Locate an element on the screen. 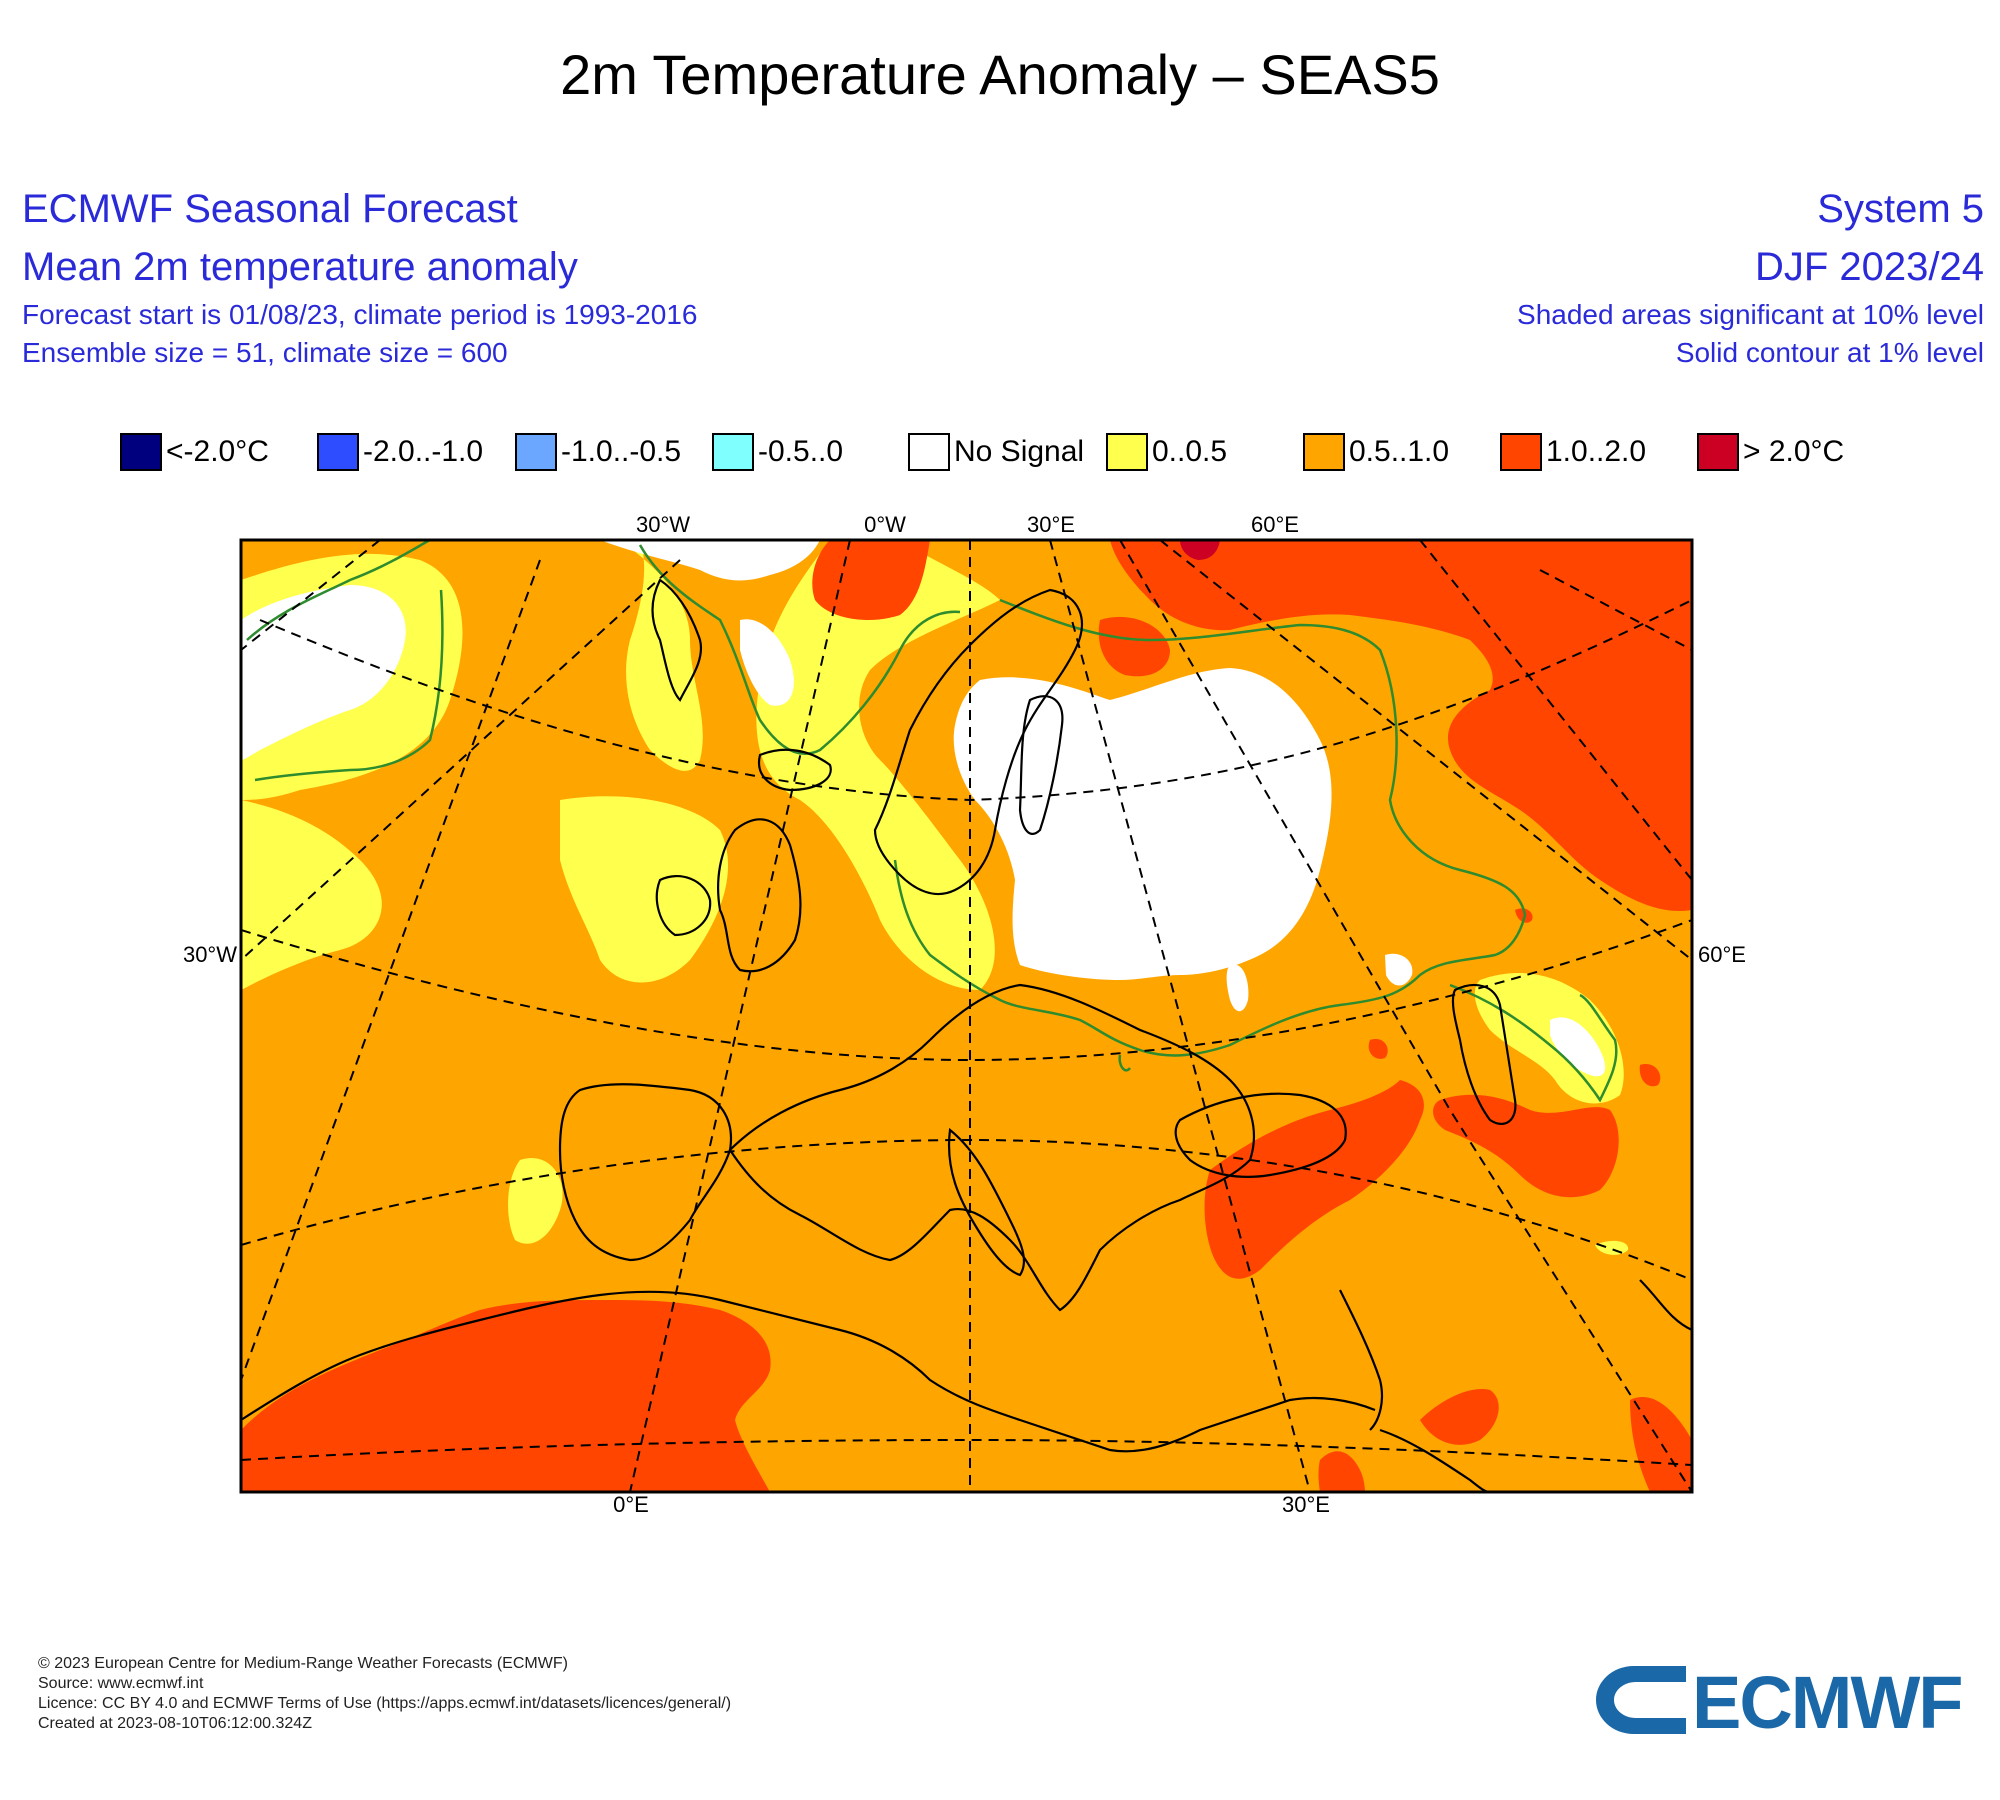 This screenshot has height=1800, width=2000. top-label-30e: 30°E is located at coordinates (1051, 524).